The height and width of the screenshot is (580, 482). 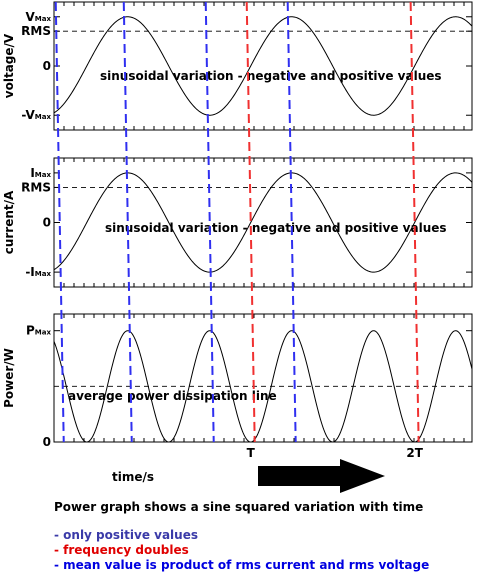 What do you see at coordinates (28, 115) in the screenshot?
I see `y-tick-main: -V` at bounding box center [28, 115].